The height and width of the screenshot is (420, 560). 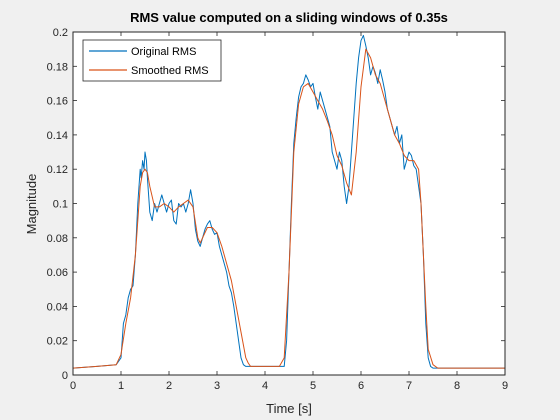 I want to click on x-tick-label: 2, so click(x=169, y=386).